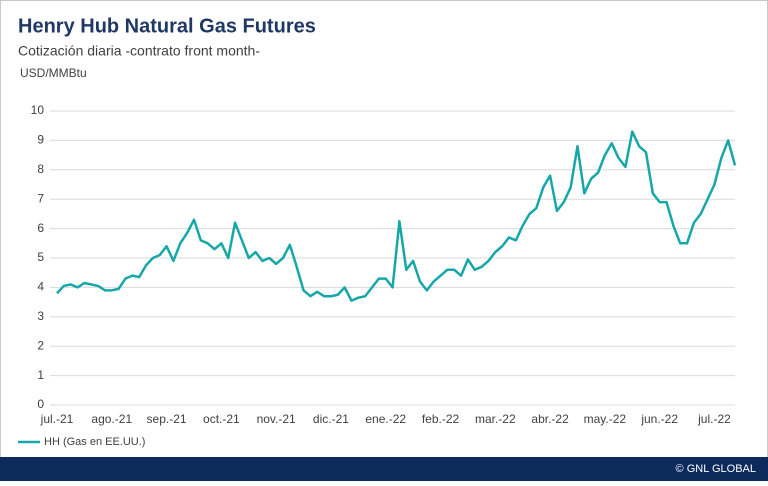 This screenshot has width=768, height=486. Describe the element at coordinates (53, 73) in the screenshot. I see `y-axis-label: USD/MMBtu` at that location.